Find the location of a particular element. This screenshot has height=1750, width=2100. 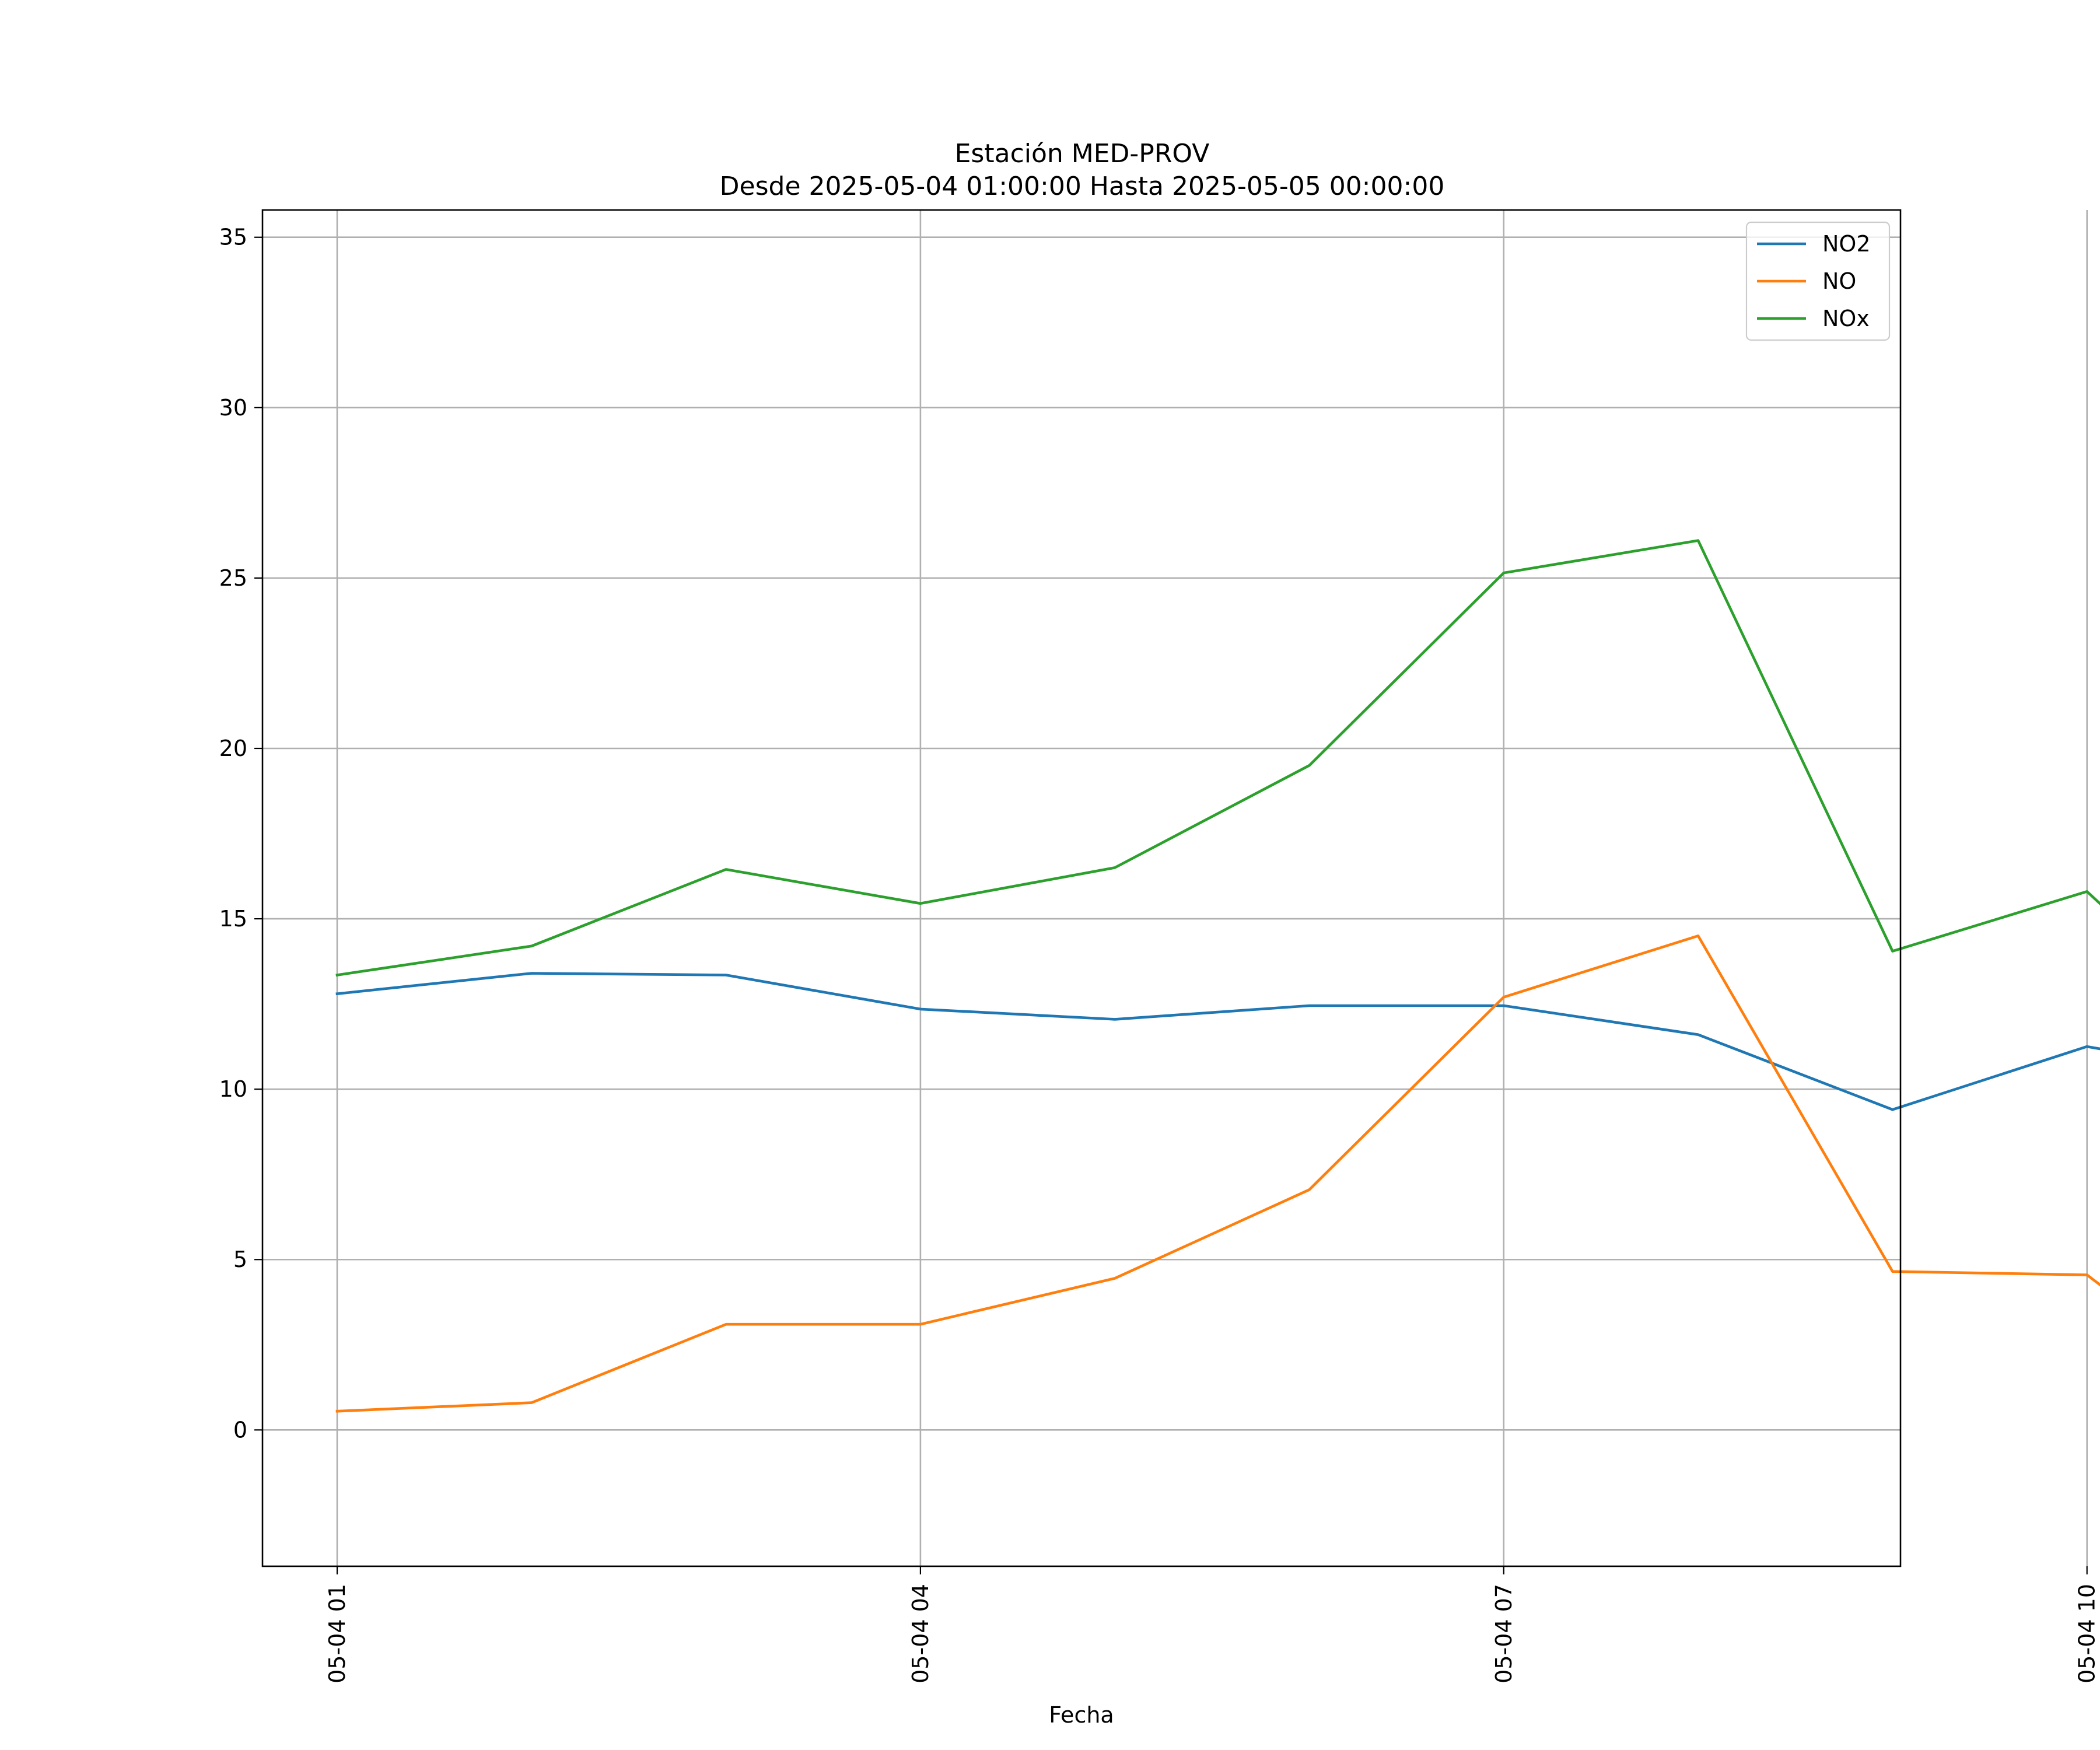

x-tick-label: 05-04 07 is located at coordinates (1504, 1634).